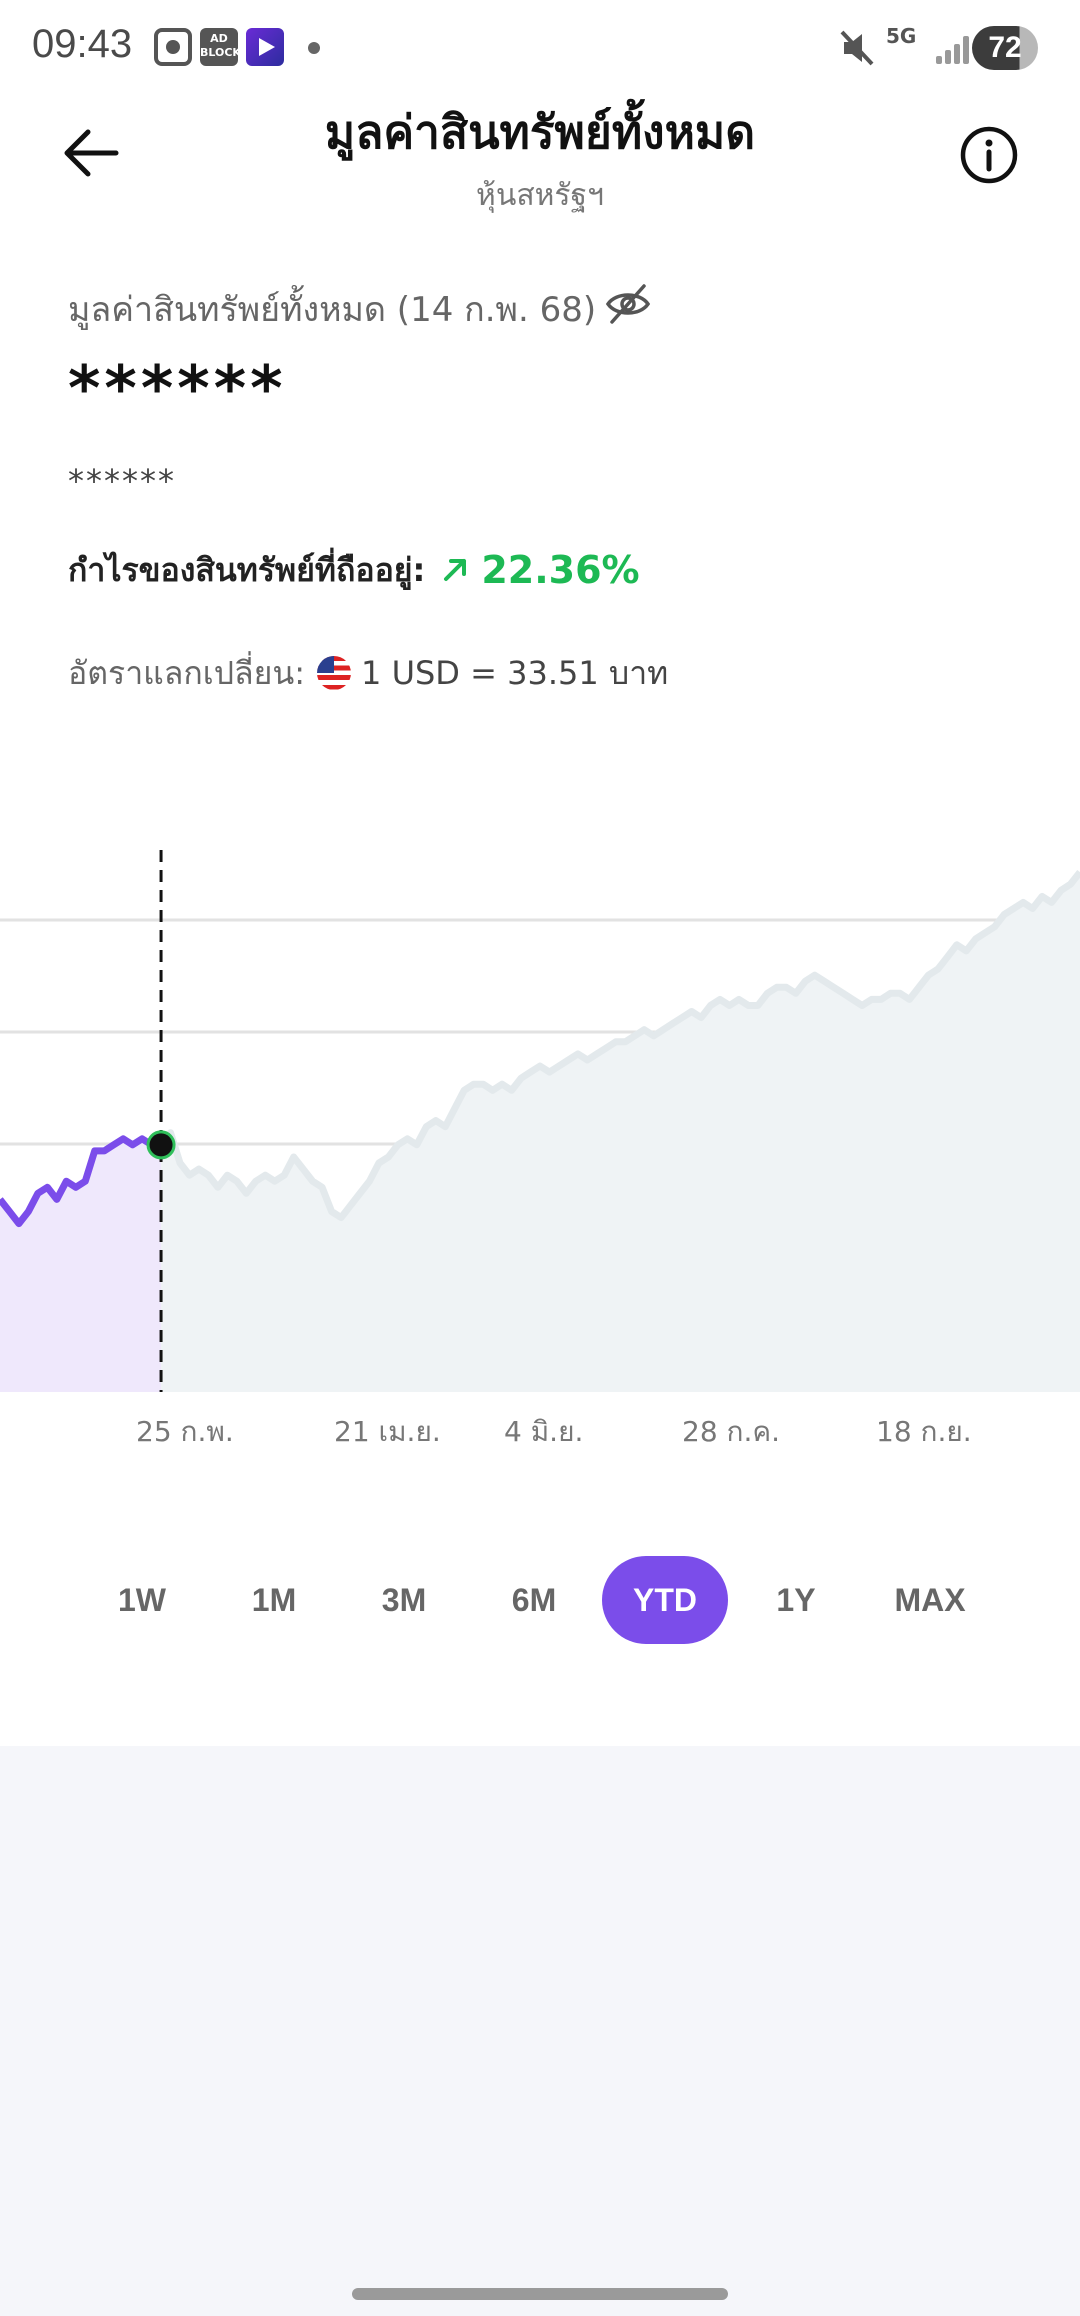  What do you see at coordinates (901, 36) in the screenshot?
I see `network-type-icon: 5G` at bounding box center [901, 36].